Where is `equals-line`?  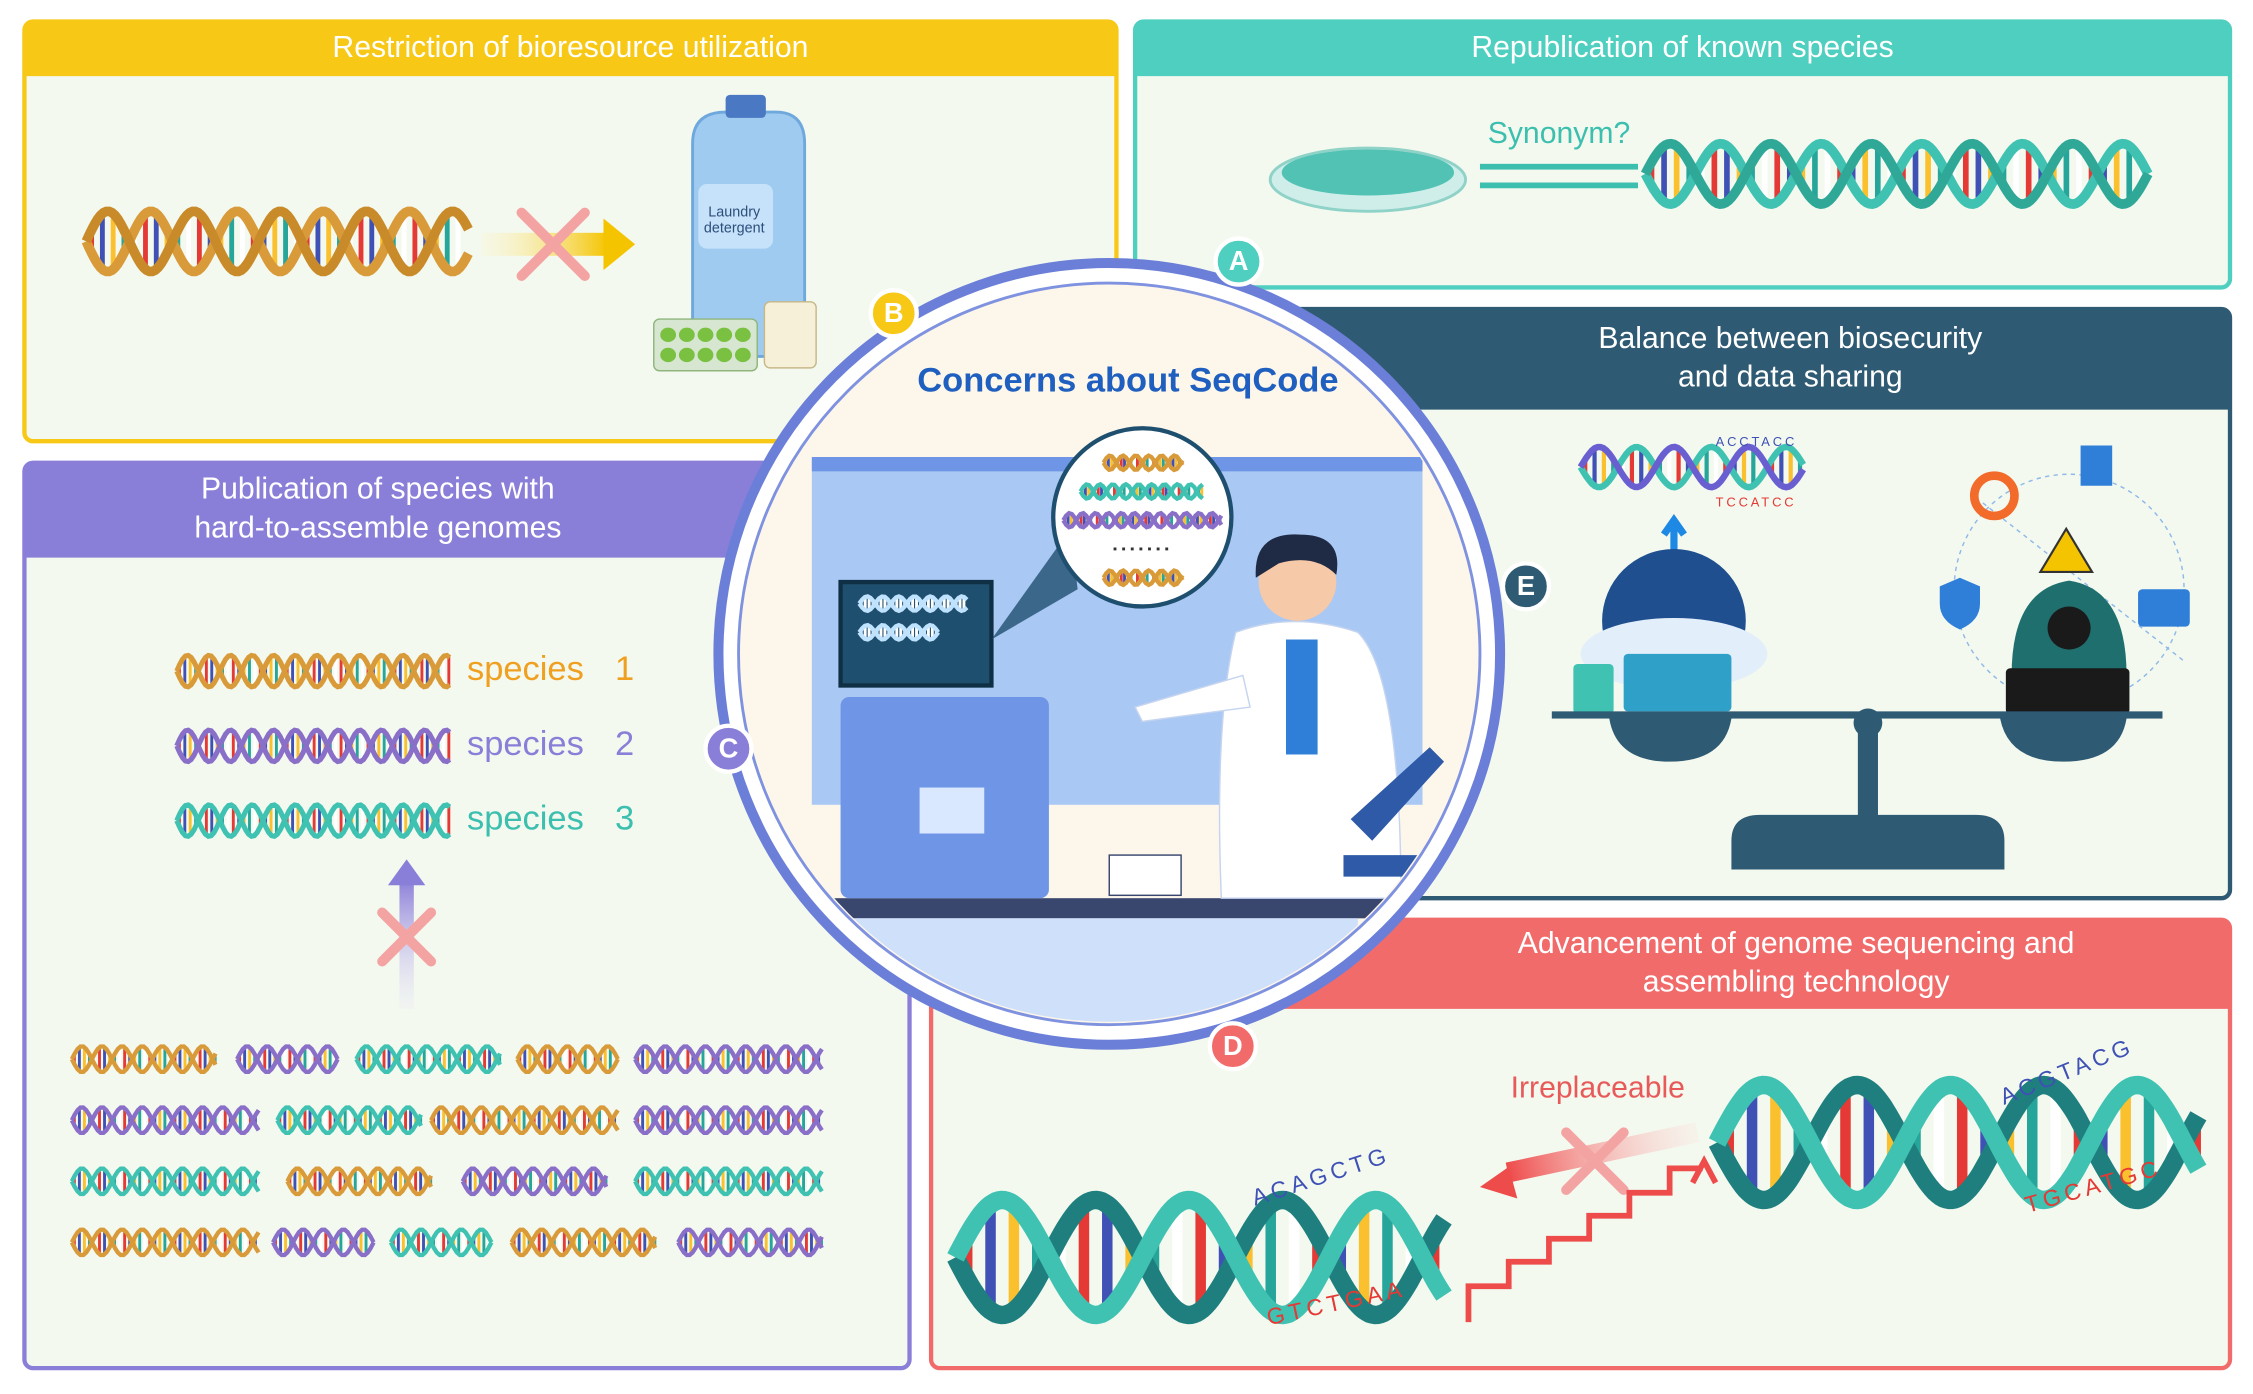 equals-line is located at coordinates (1559, 185).